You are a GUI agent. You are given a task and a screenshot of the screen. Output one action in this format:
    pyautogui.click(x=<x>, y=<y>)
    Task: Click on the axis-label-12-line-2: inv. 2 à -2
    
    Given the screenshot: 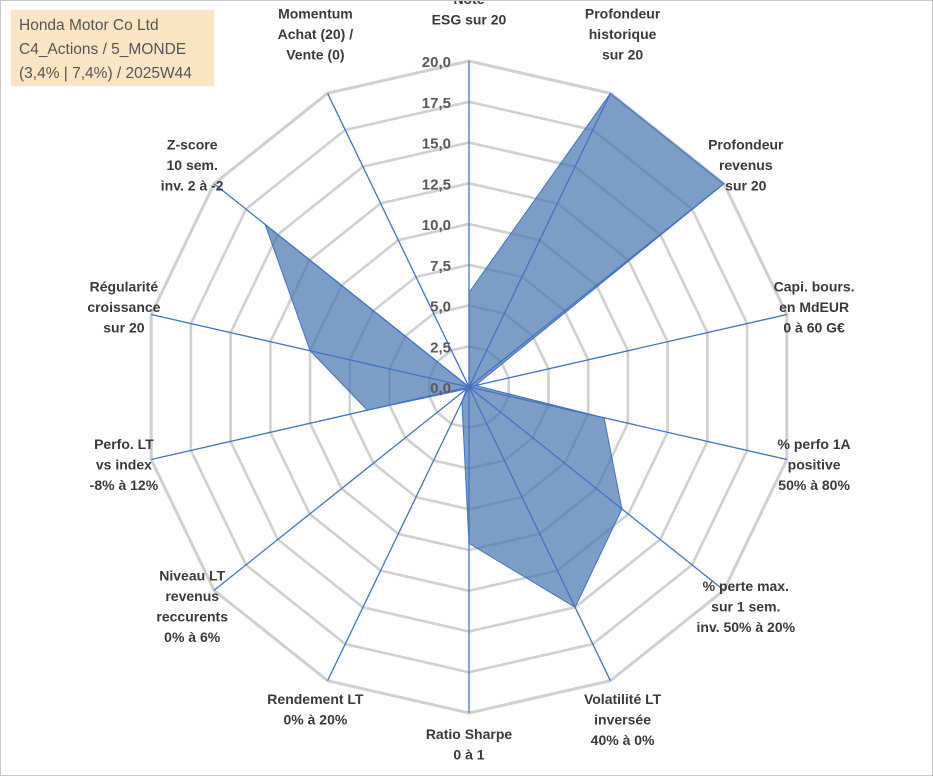 What is the action you would take?
    pyautogui.click(x=192, y=186)
    